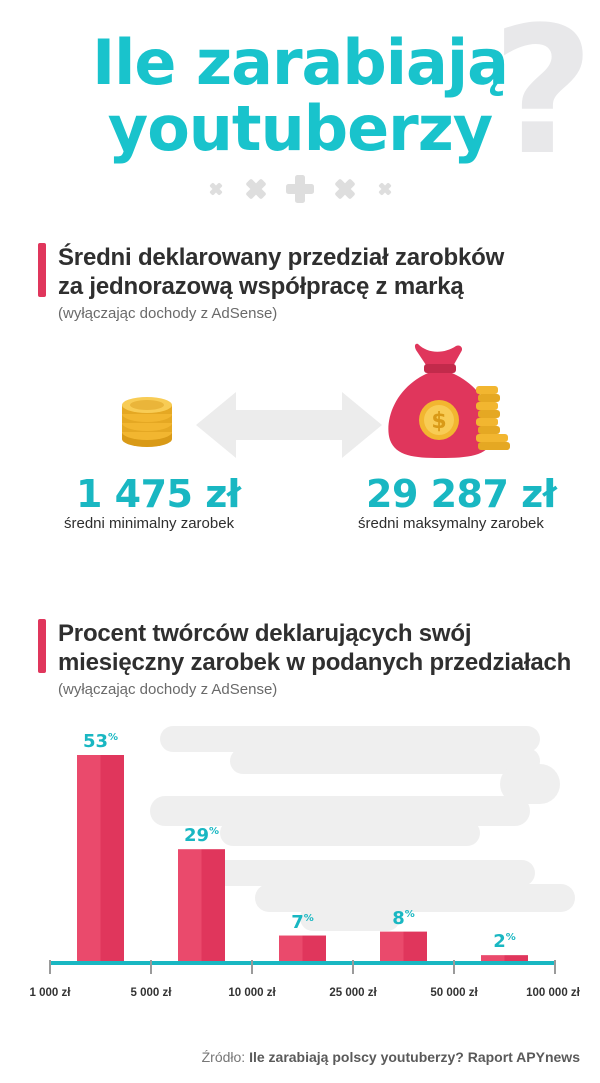 The image size is (600, 1083). What do you see at coordinates (158, 494) in the screenshot?
I see `min-earnings-value: 1 475 zł` at bounding box center [158, 494].